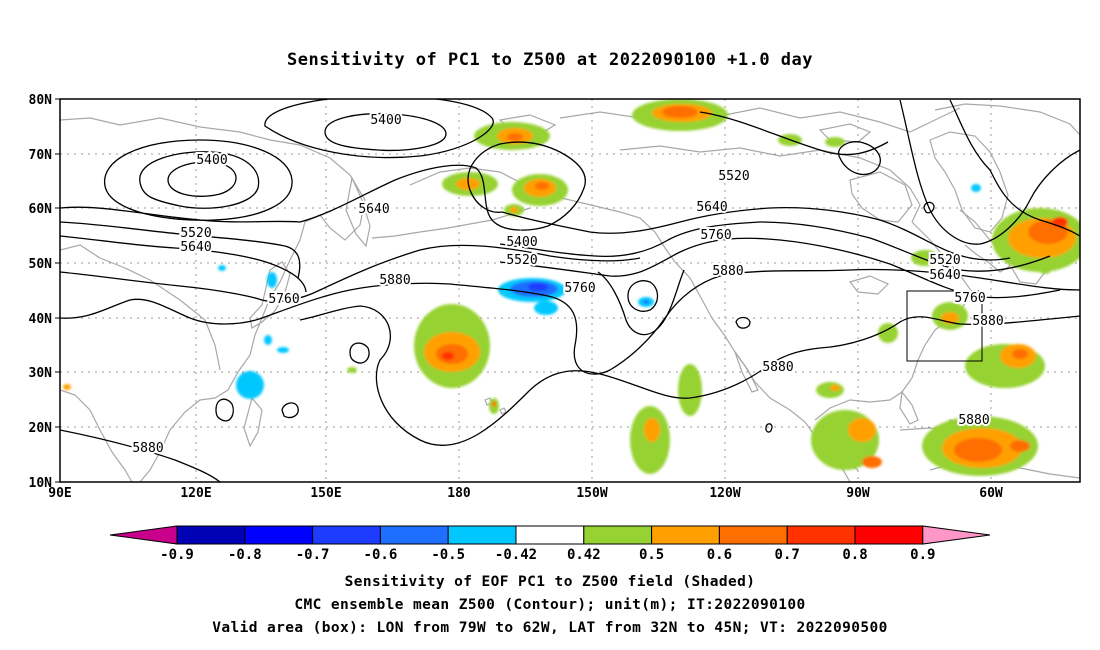  Describe the element at coordinates (854, 555) in the screenshot. I see `colorbar-label: 0.8` at that location.